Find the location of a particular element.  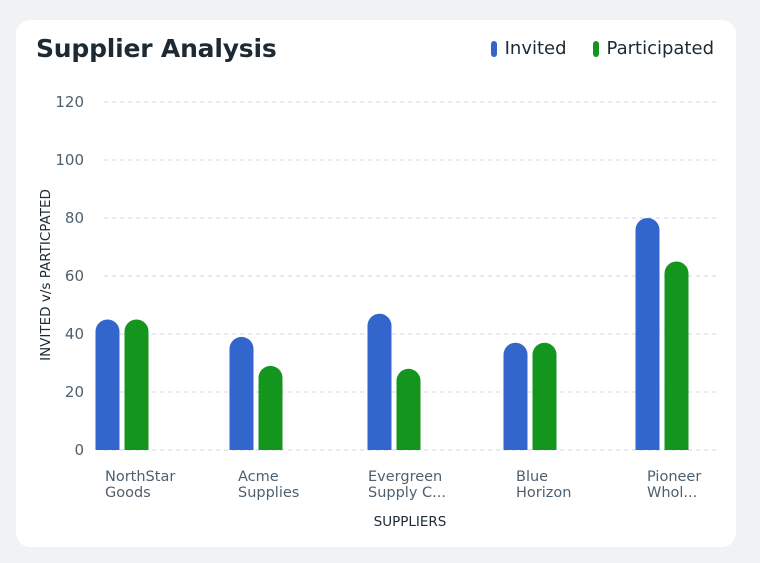

y-tick-label: 0 is located at coordinates (79, 450).